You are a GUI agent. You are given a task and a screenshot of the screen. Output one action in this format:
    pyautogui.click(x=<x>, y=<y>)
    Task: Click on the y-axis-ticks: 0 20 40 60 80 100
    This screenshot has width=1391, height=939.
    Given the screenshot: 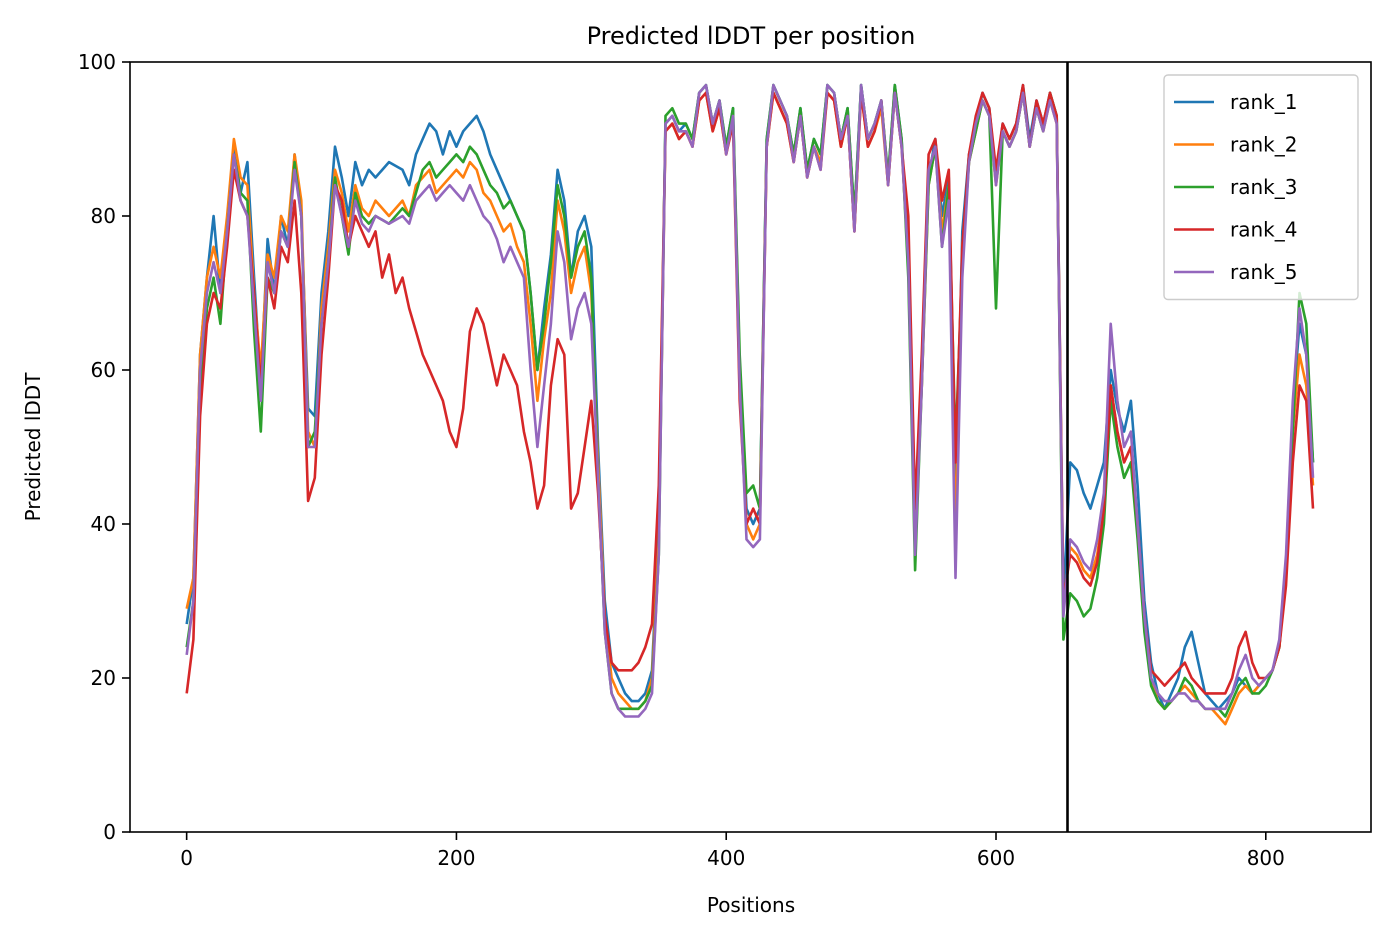 What is the action you would take?
    pyautogui.click(x=104, y=447)
    